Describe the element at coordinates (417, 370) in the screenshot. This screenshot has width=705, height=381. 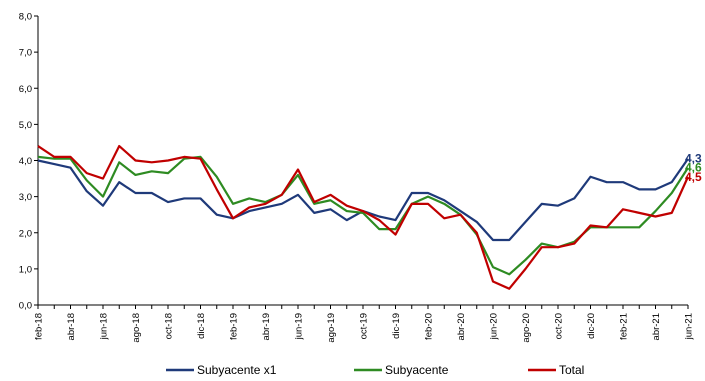
I see `legend-label: Subyacente` at that location.